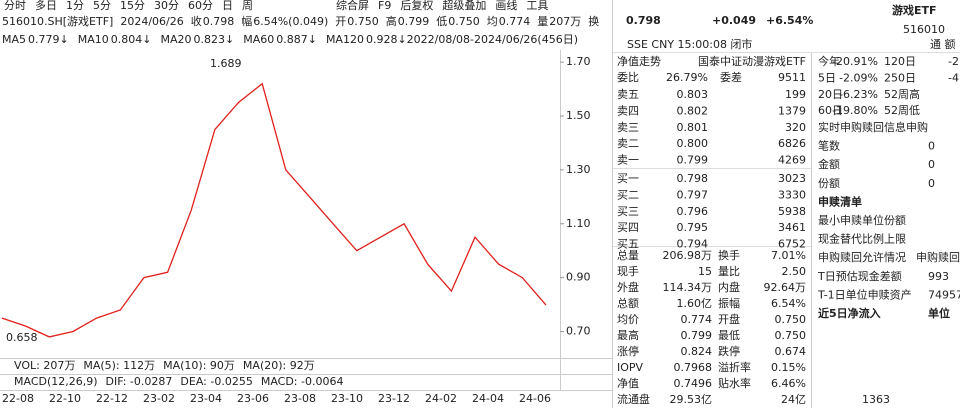 The image size is (960, 412). What do you see at coordinates (953, 77) in the screenshot?
I see `return-value: -4` at bounding box center [953, 77].